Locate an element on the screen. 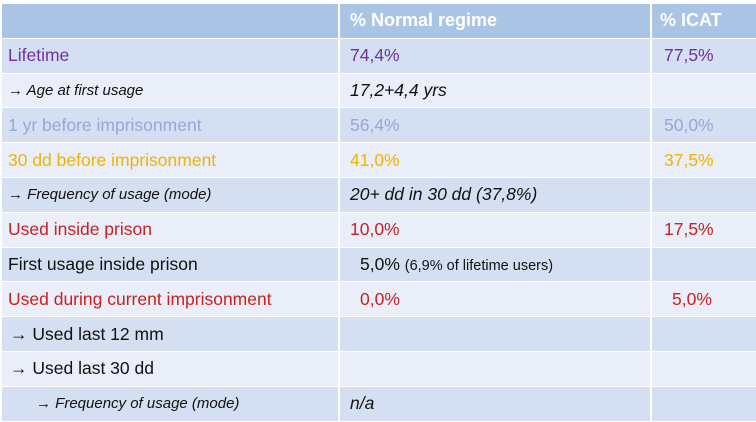  table-row: Lifetime 74,4% 77,5% is located at coordinates (379, 56).